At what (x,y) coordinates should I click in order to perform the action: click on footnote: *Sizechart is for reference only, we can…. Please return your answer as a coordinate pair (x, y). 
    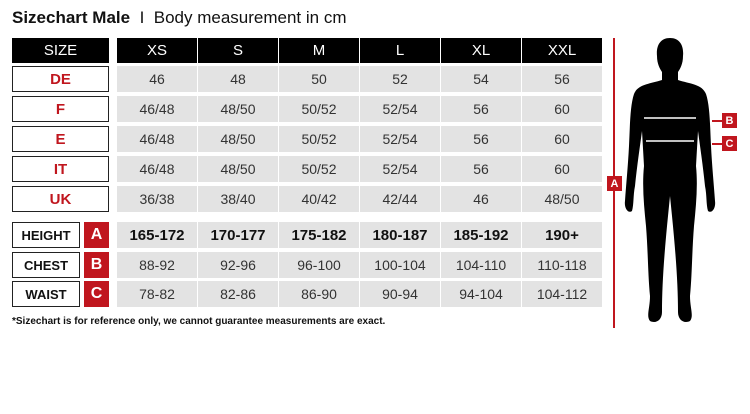
    Looking at the image, I should click on (199, 321).